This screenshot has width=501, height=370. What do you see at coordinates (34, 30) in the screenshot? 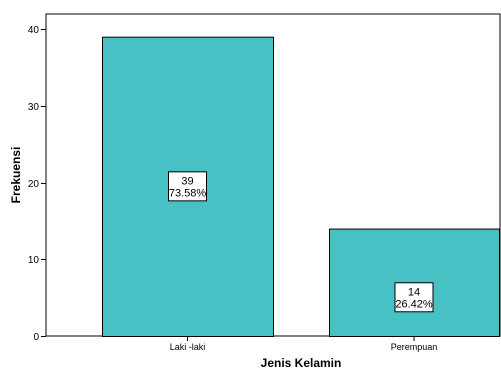
I see `y-tick-label: 40` at bounding box center [34, 30].